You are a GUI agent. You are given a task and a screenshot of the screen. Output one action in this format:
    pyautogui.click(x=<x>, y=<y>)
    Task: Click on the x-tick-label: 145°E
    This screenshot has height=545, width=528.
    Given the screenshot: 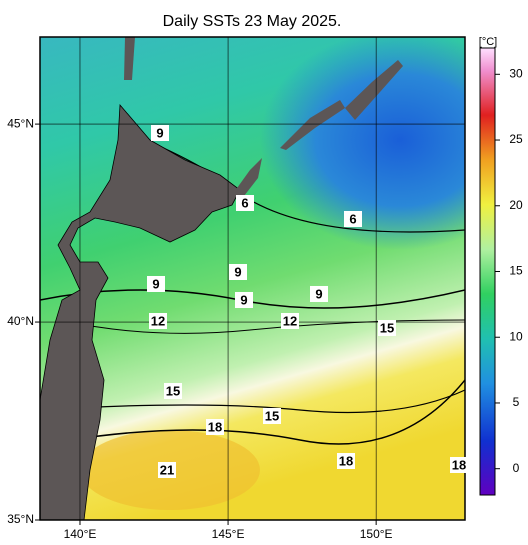 What is the action you would take?
    pyautogui.click(x=228, y=534)
    